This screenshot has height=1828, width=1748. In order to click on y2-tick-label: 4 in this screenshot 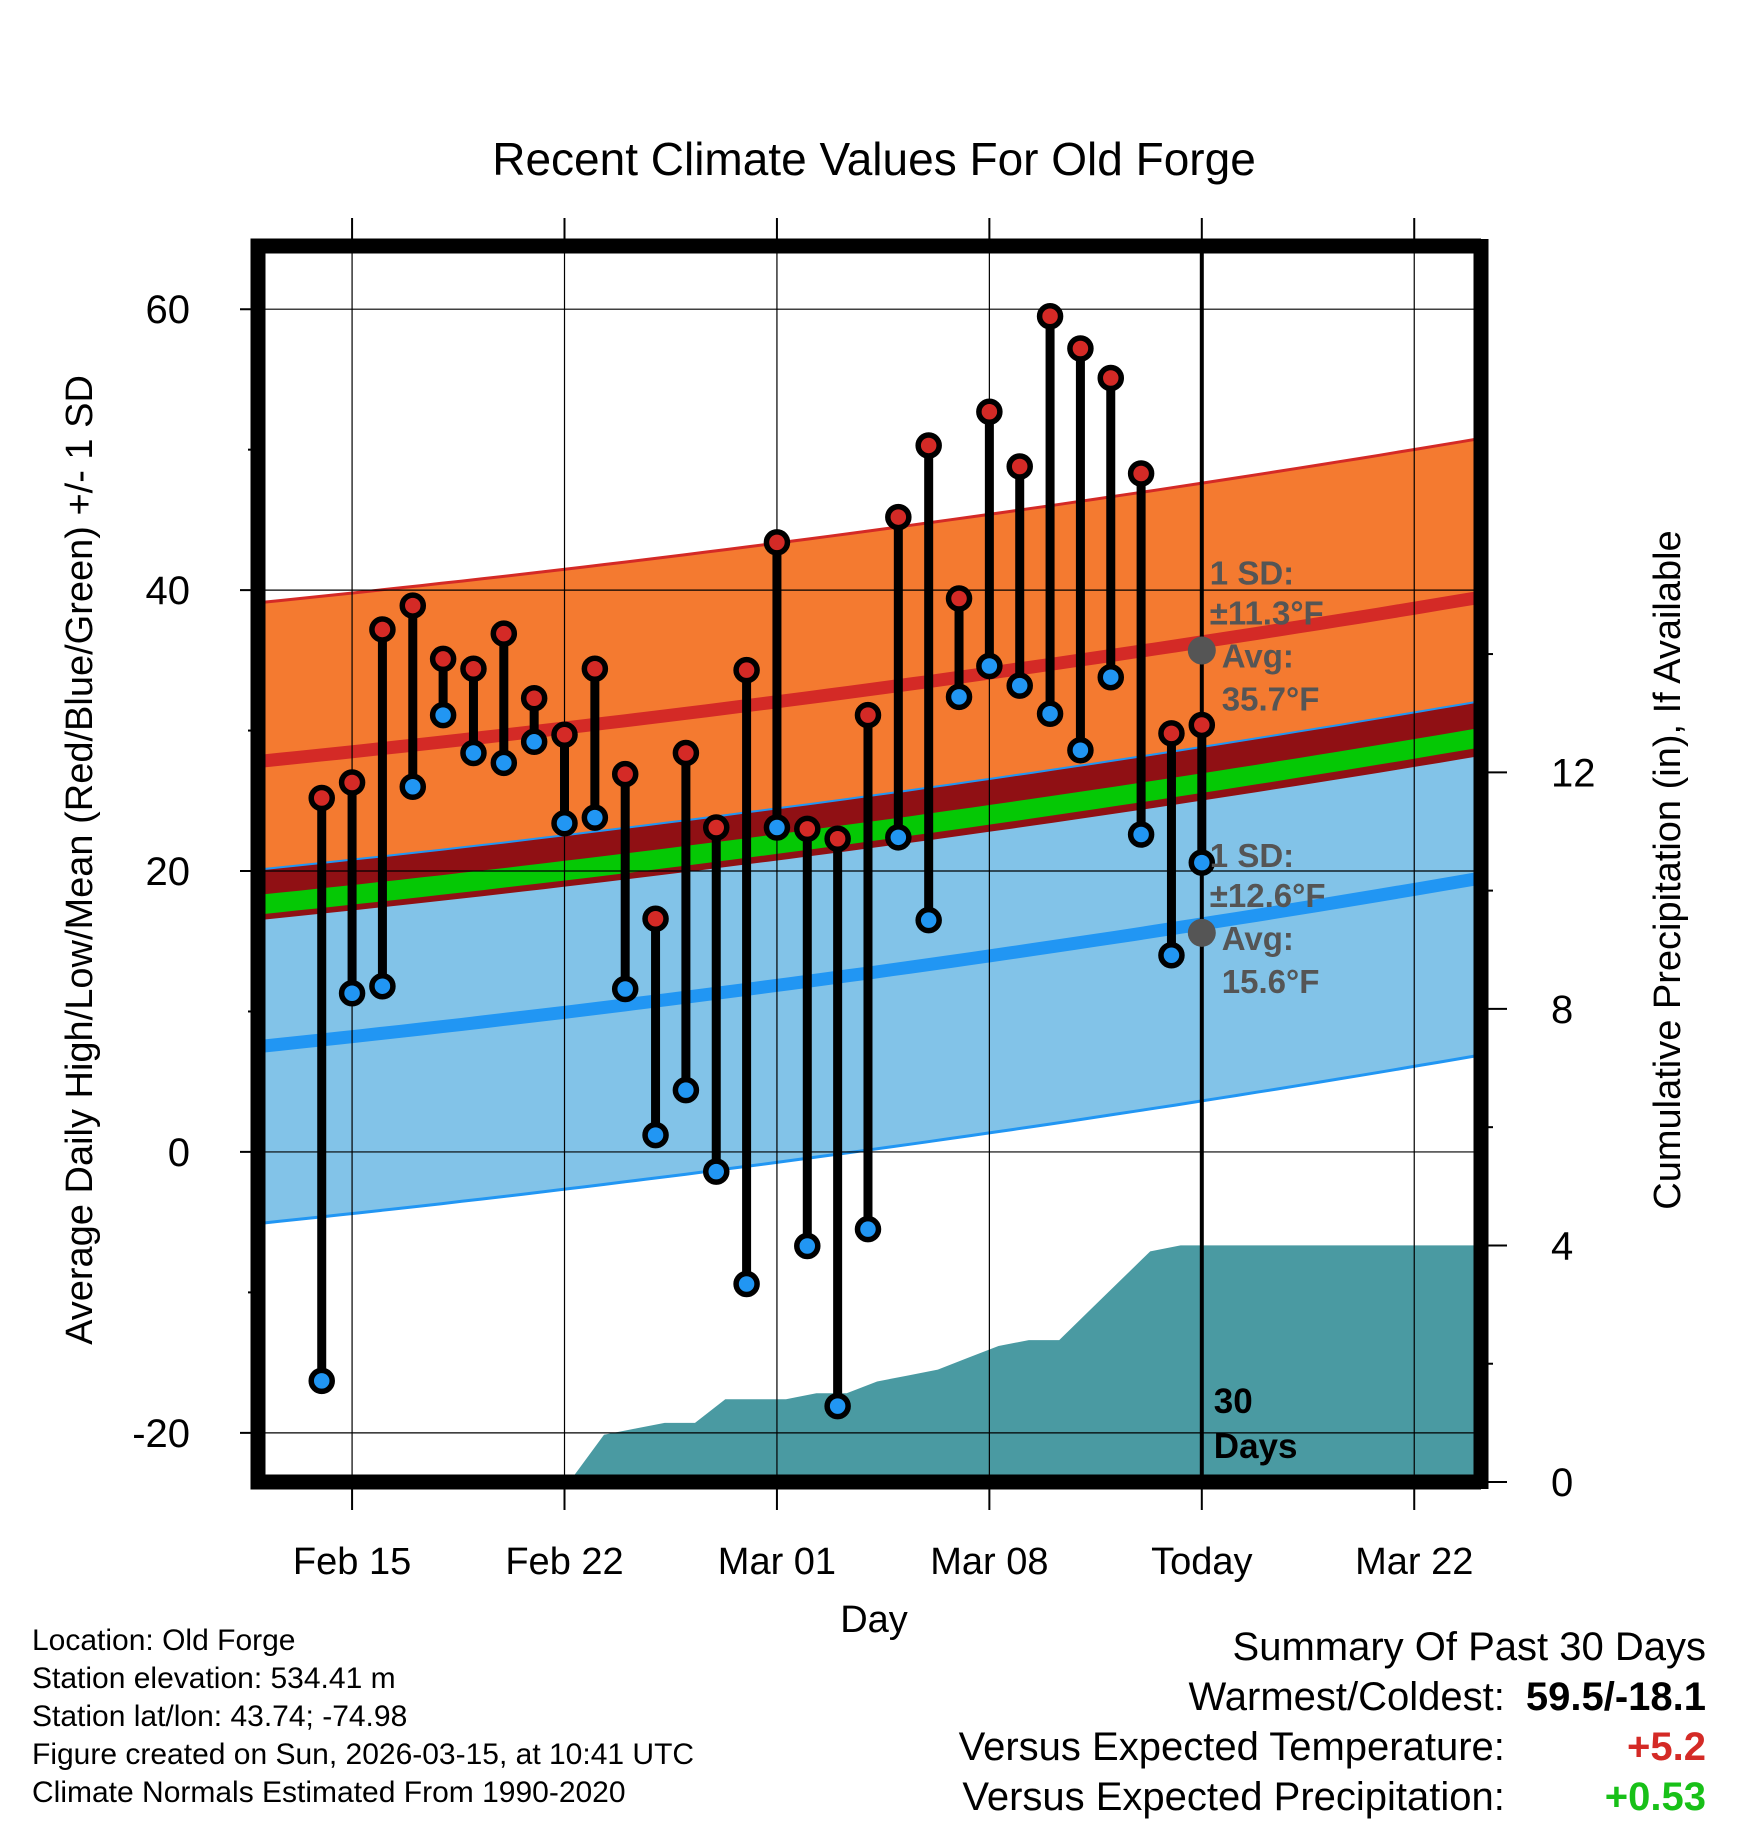, I will do `click(1562, 1246)`.